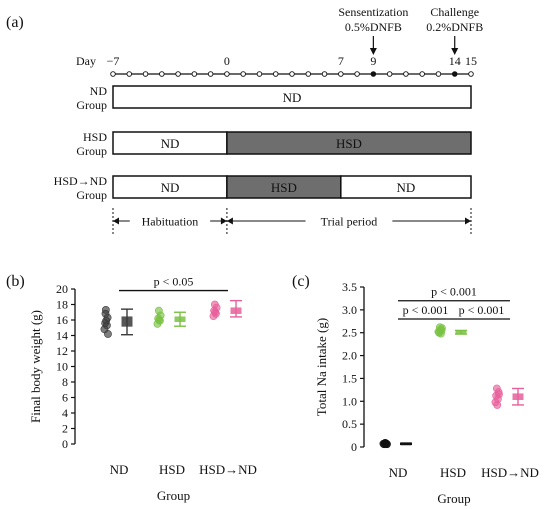 The height and width of the screenshot is (509, 550). Describe the element at coordinates (373, 27) in the screenshot. I see `event-dose-label: 0.5%DNFB` at that location.